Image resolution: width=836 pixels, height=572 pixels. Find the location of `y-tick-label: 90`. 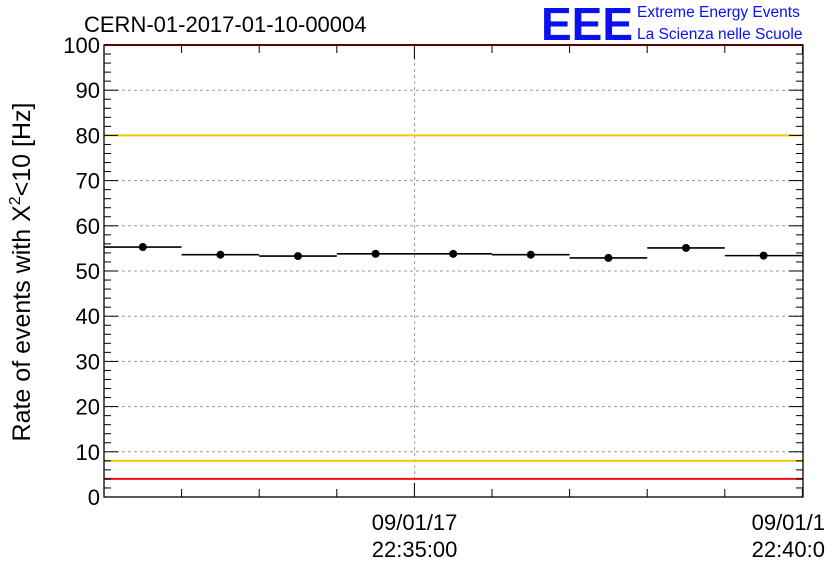

y-tick-label: 90 is located at coordinates (88, 90).